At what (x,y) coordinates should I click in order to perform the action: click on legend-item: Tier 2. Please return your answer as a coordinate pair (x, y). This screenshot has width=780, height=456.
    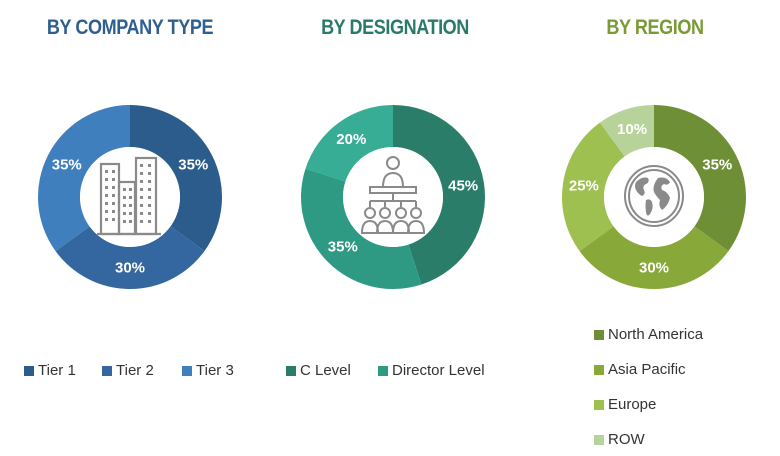
    Looking at the image, I should click on (128, 370).